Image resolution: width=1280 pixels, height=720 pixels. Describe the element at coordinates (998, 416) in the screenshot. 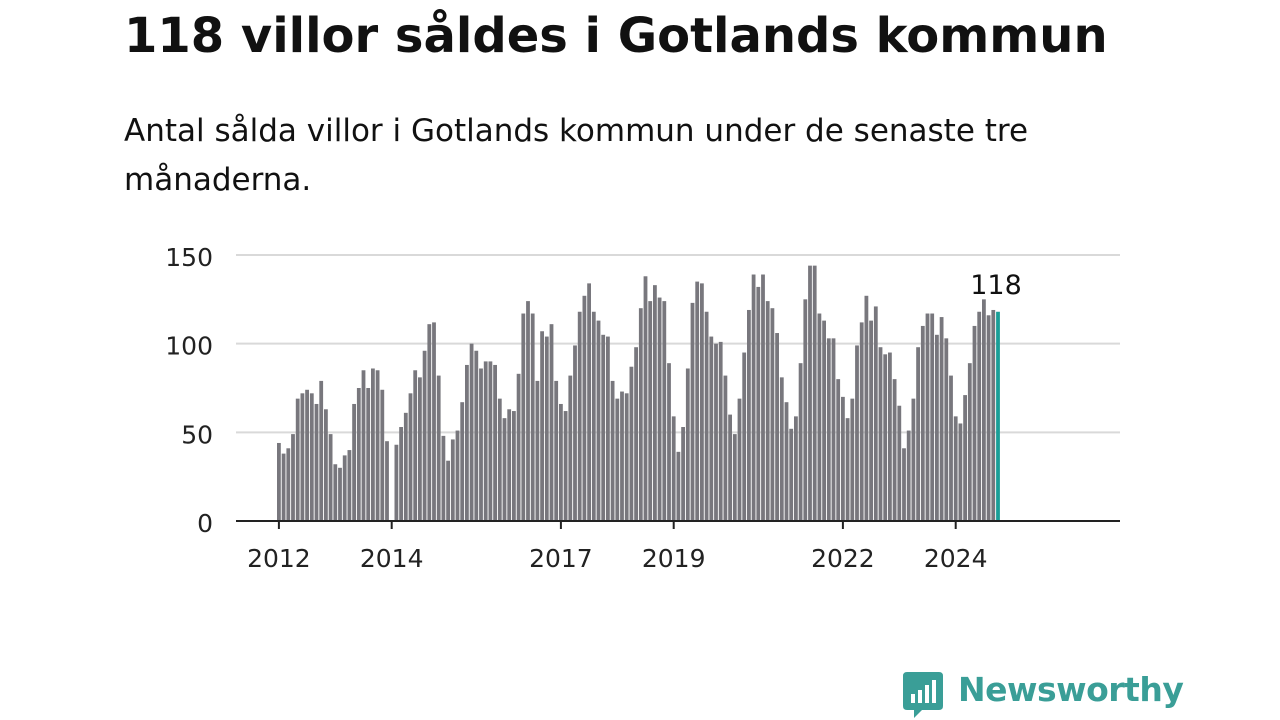

I see `bar-latest` at that location.